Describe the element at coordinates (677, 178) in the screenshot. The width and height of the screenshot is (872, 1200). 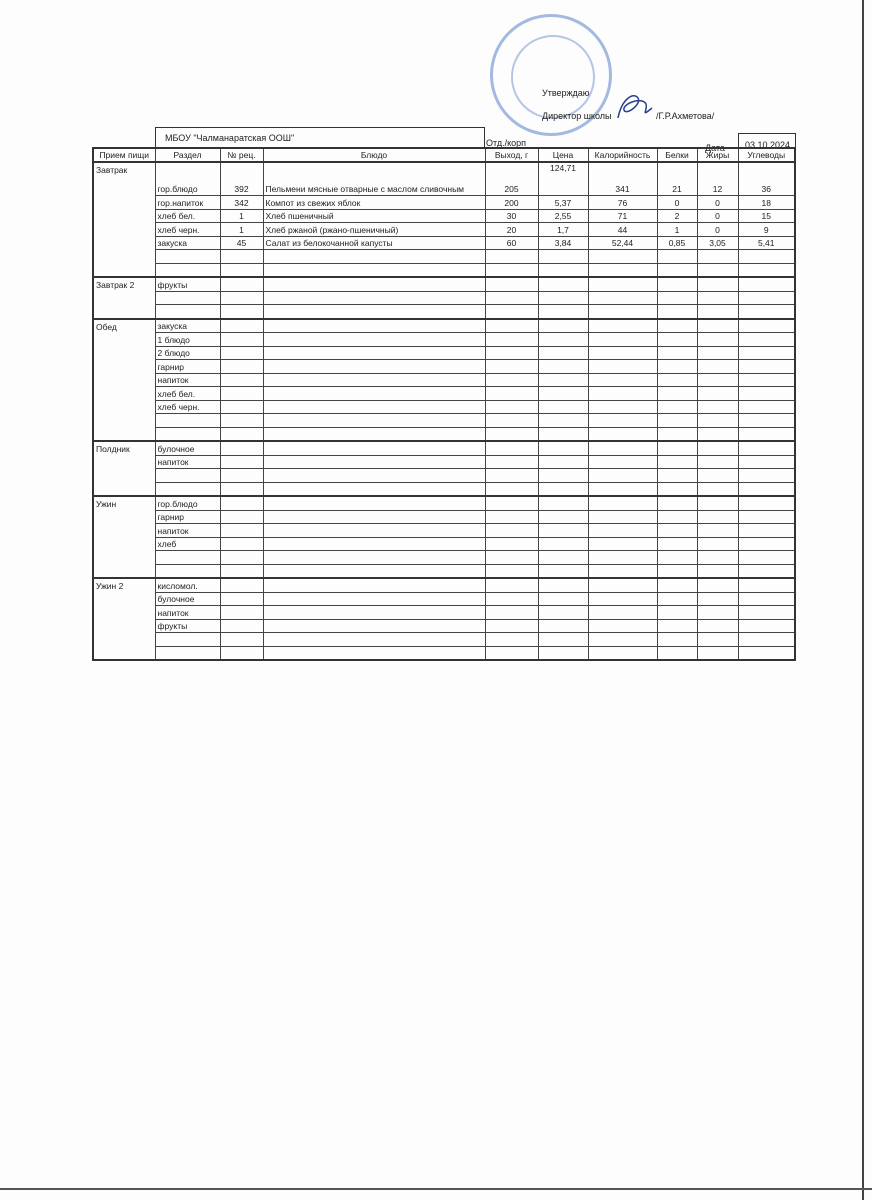
I see `proteins-cell: 21` at that location.